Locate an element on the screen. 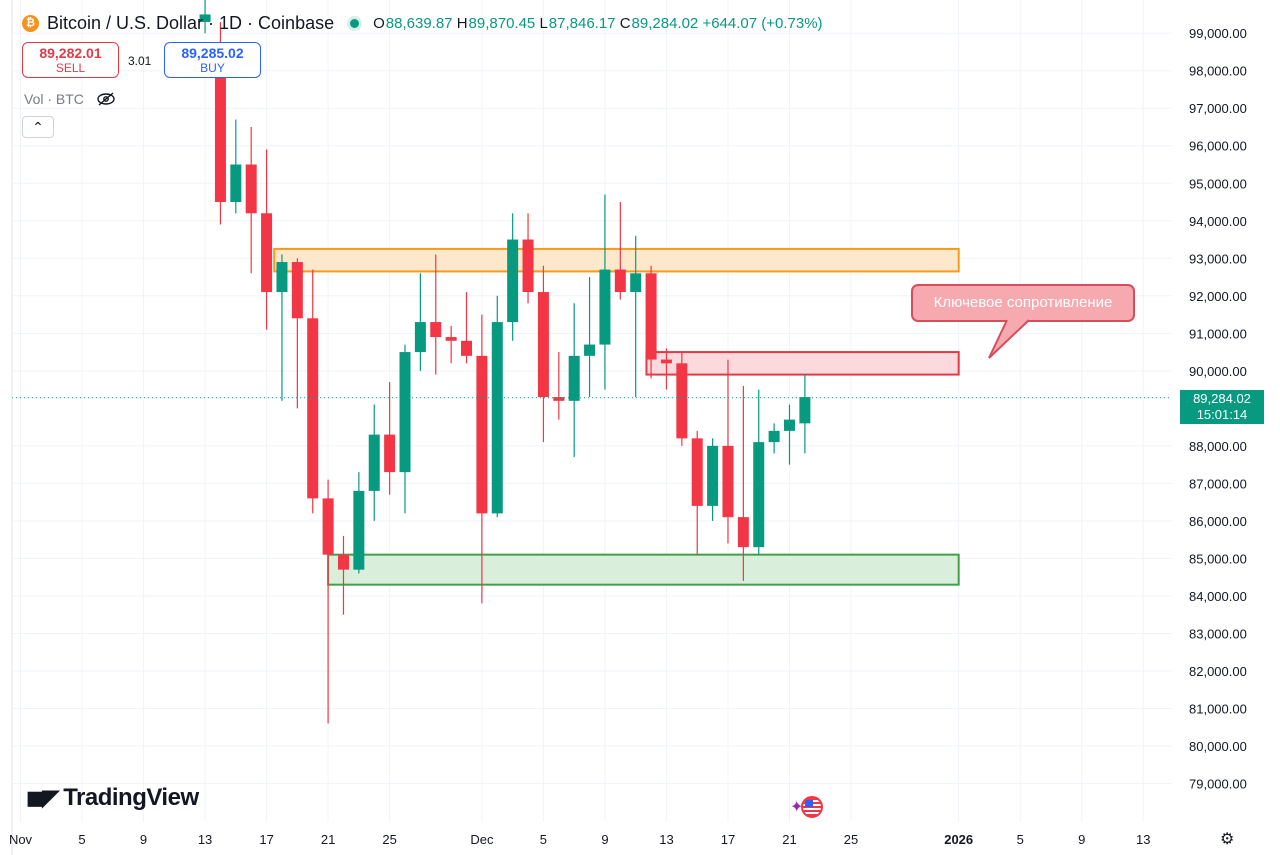 Image resolution: width=1280 pixels, height=855 pixels. supply-zone is located at coordinates (616, 260).